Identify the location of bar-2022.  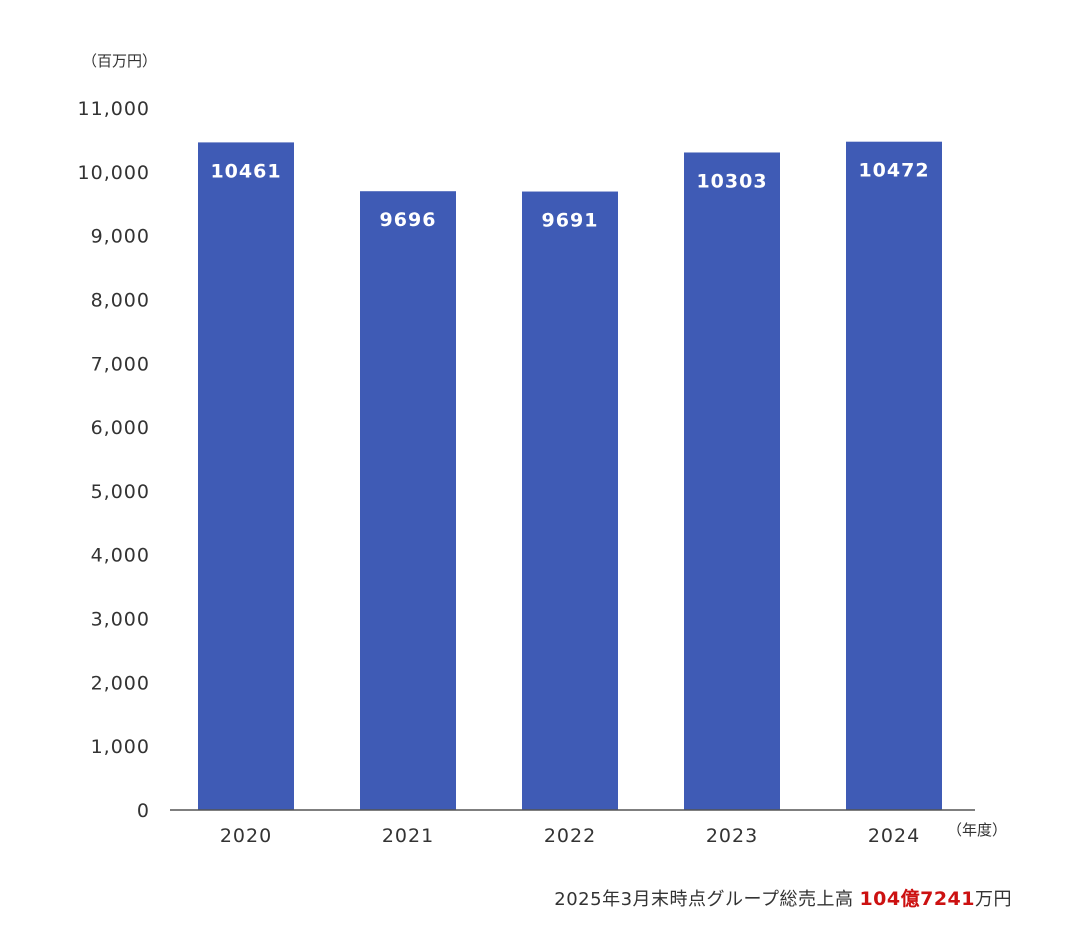
(570, 501).